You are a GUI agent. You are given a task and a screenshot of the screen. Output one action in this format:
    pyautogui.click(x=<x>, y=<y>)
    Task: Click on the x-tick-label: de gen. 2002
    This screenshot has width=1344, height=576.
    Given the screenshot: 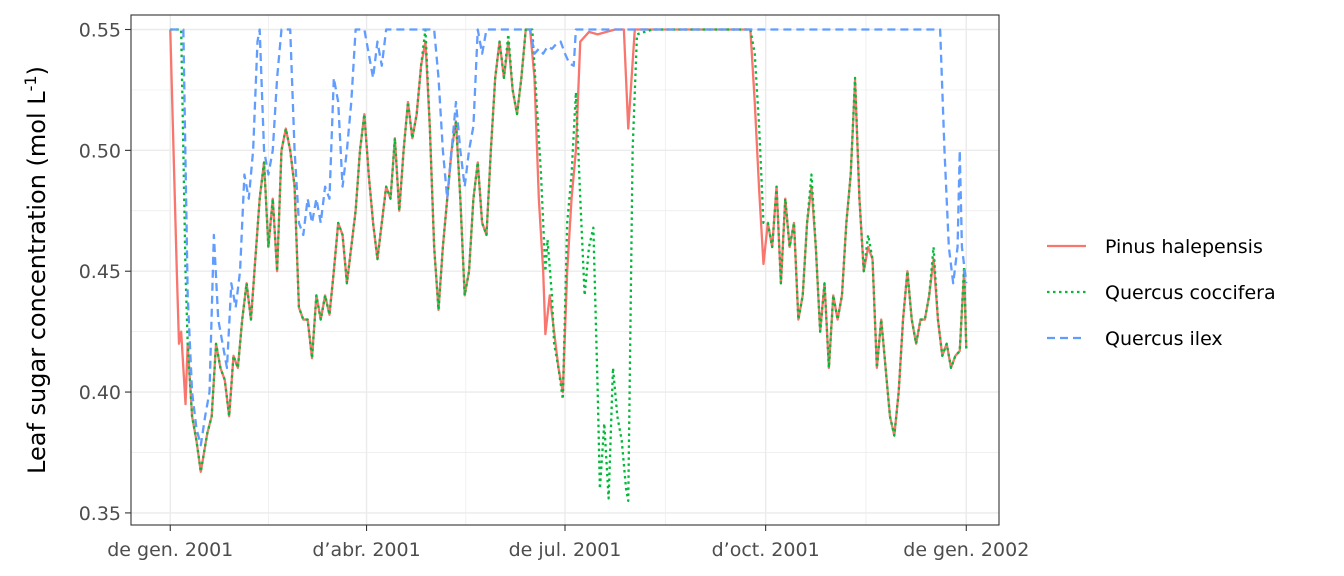 What is the action you would take?
    pyautogui.click(x=966, y=550)
    